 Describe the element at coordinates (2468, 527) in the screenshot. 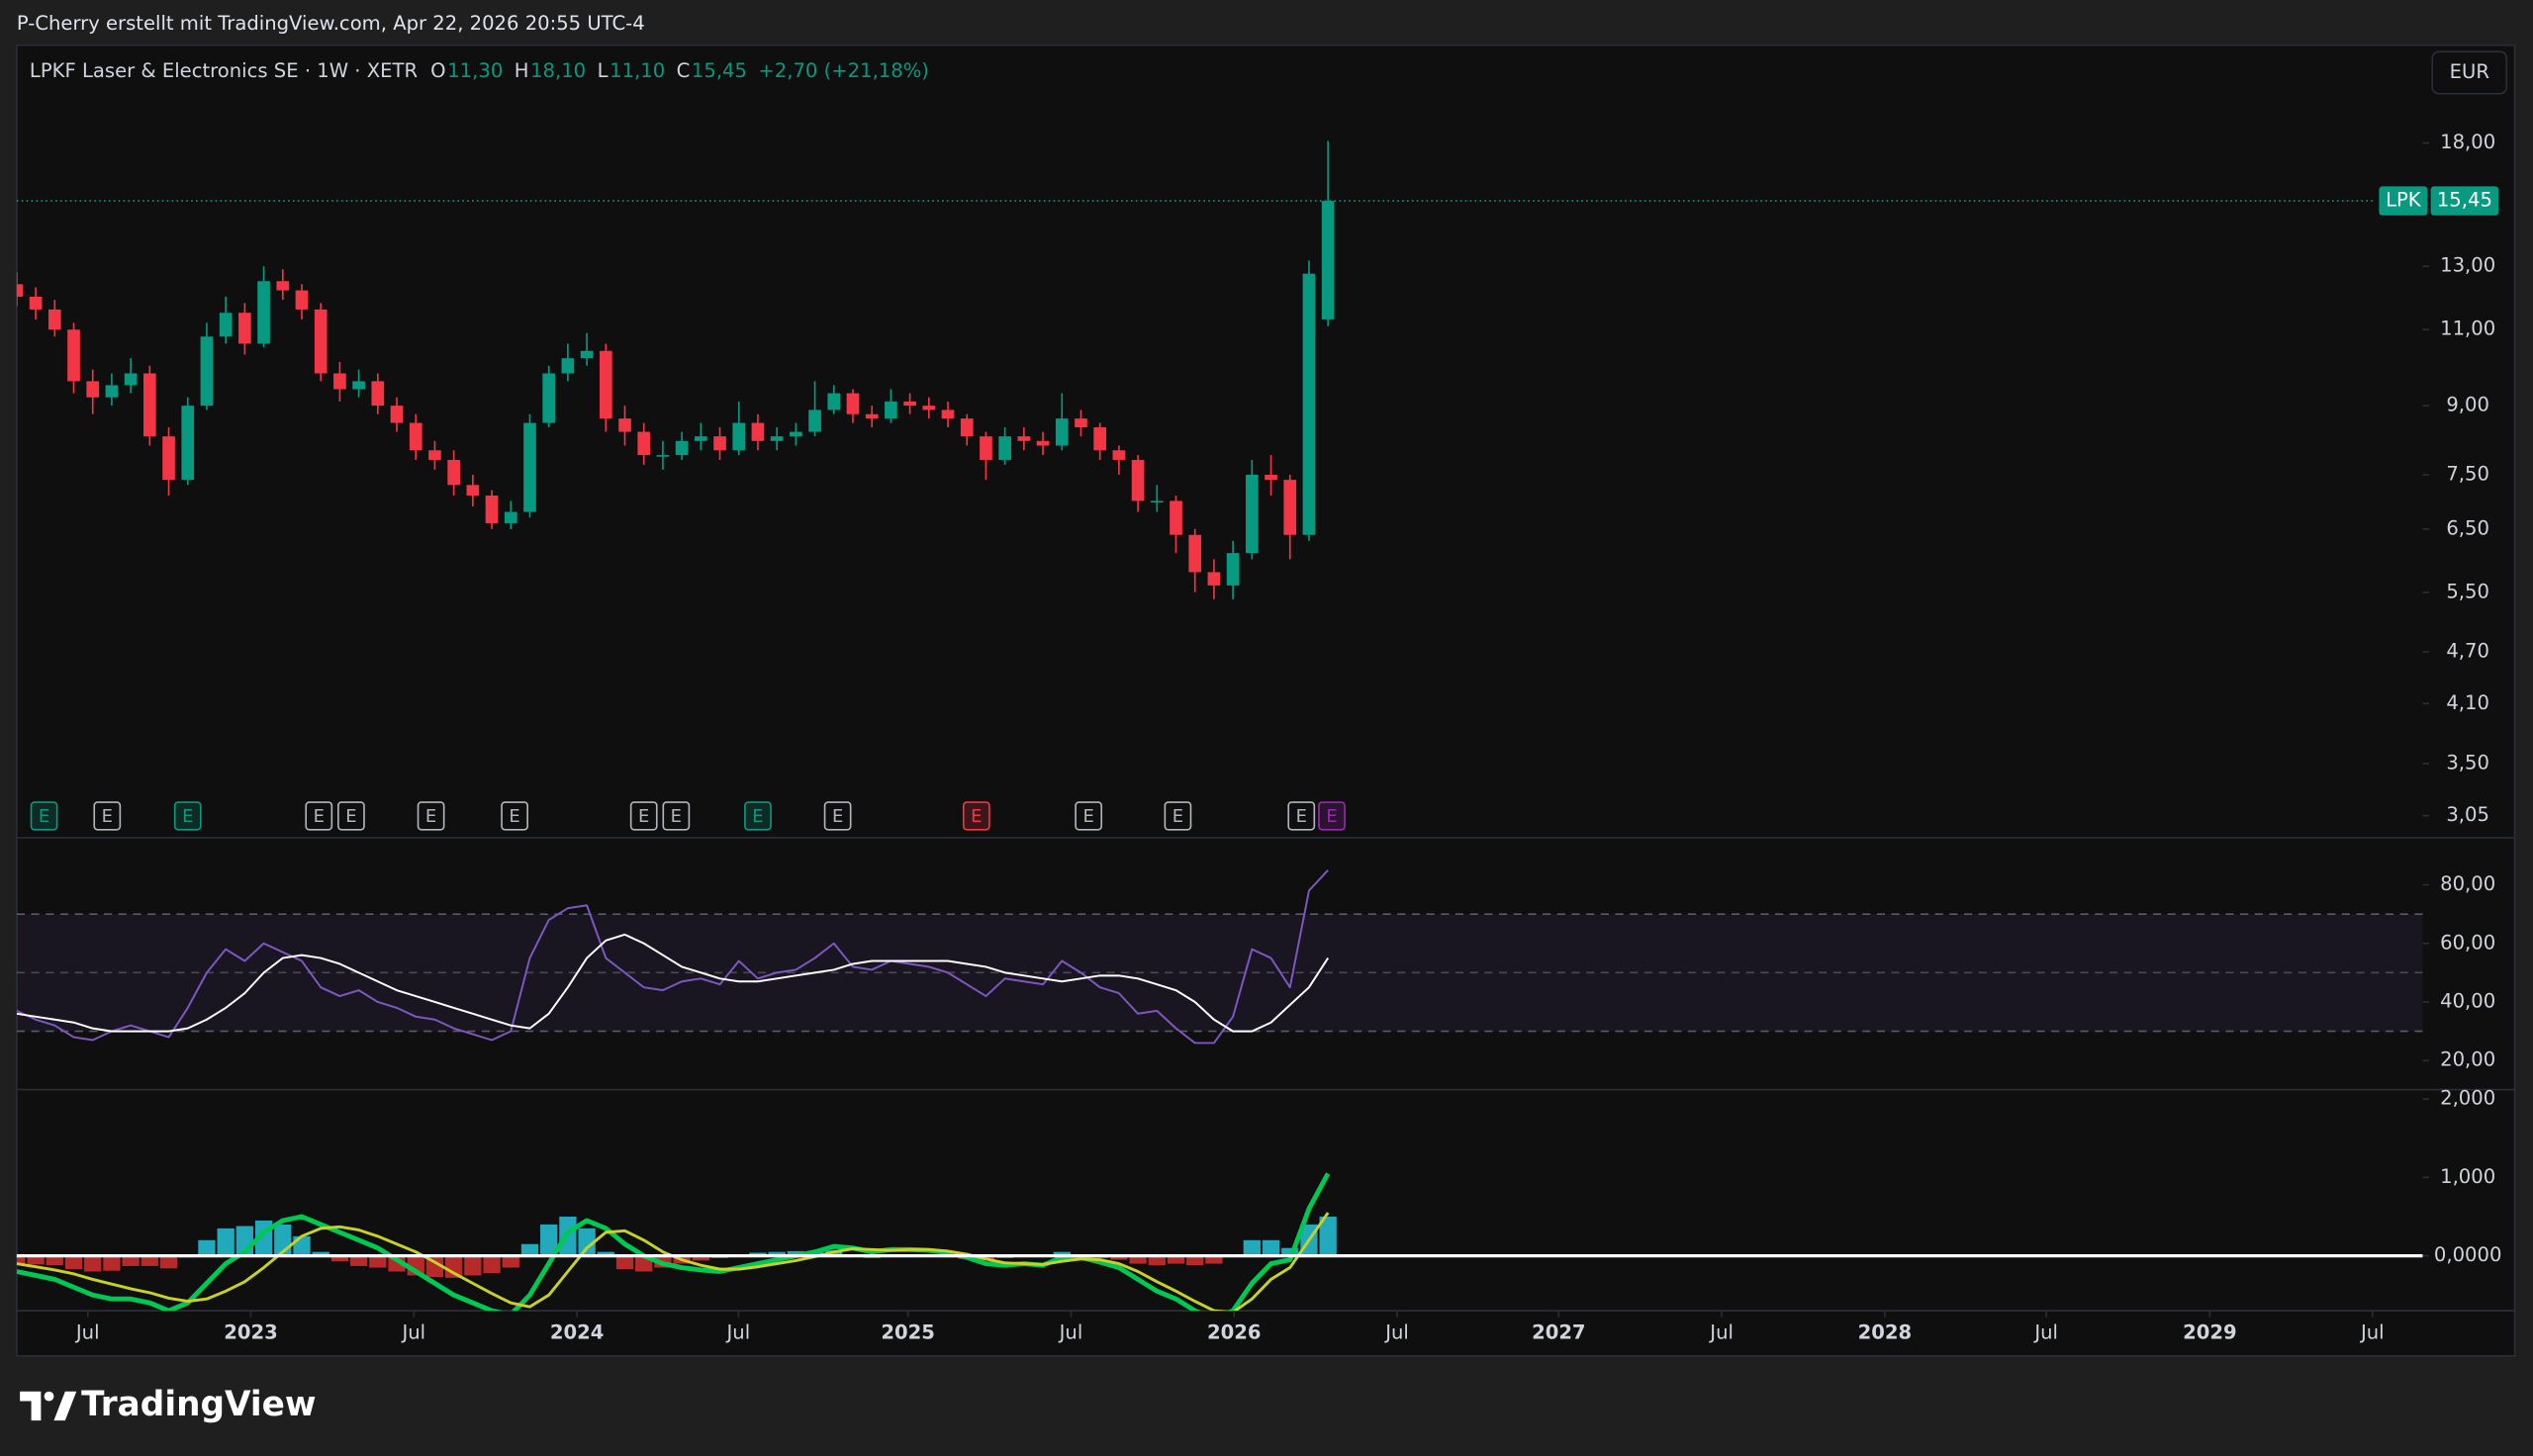

I see `y-tick-label: 6,50` at that location.